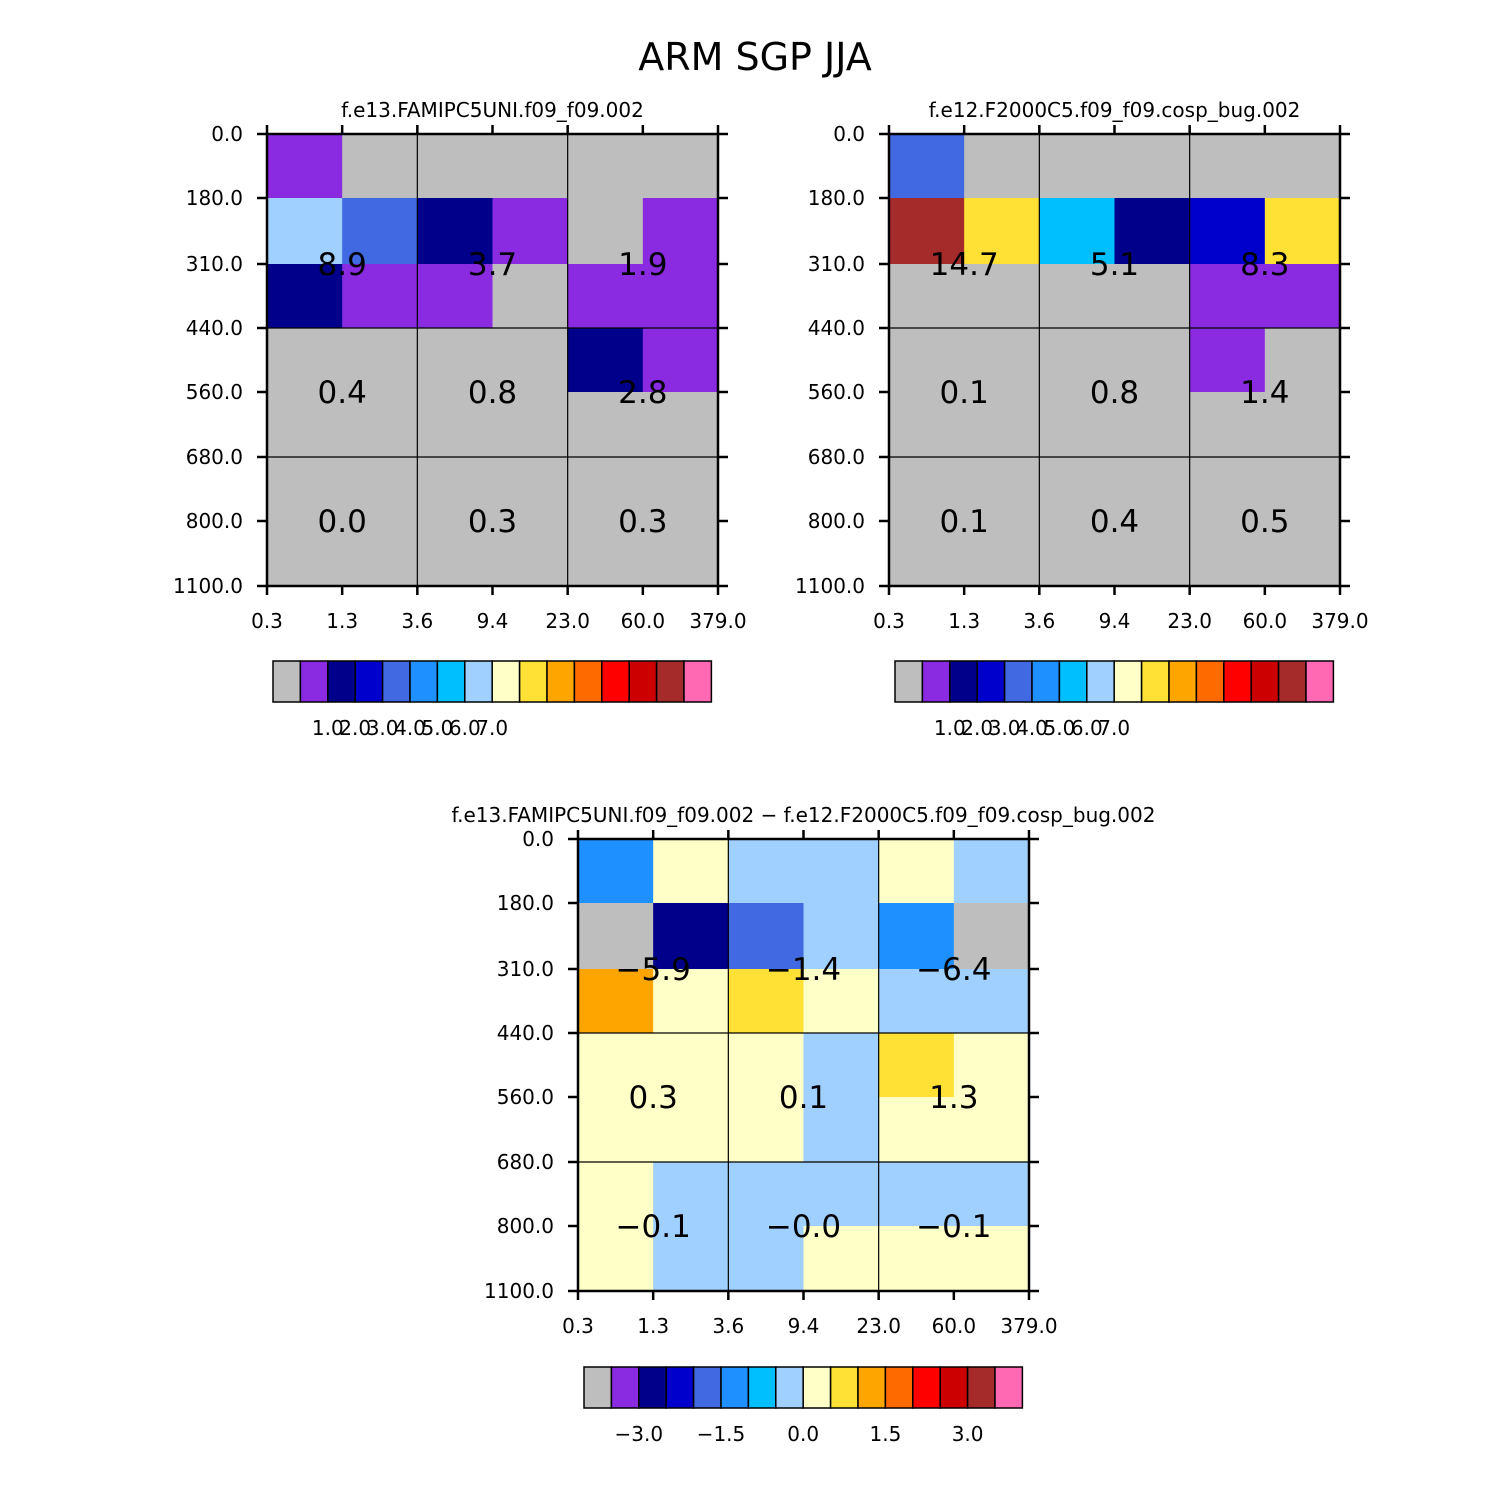 This screenshot has width=1510, height=1510. I want to click on colorbar-label: 5.0, so click(1059, 728).